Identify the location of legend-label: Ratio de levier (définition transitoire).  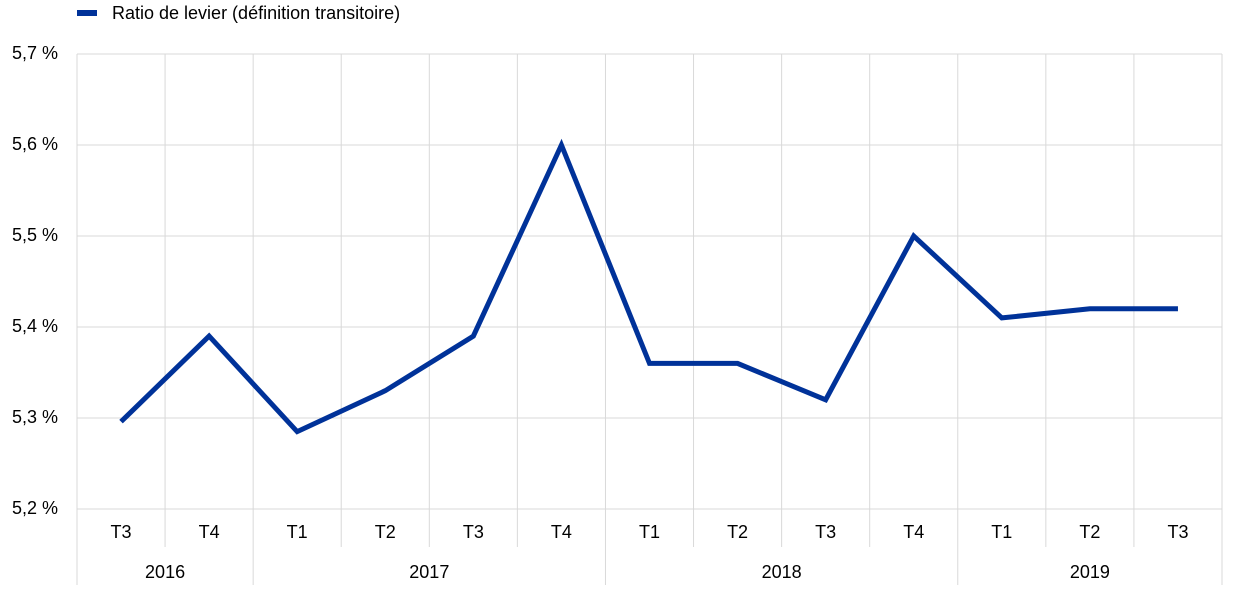
(256, 13).